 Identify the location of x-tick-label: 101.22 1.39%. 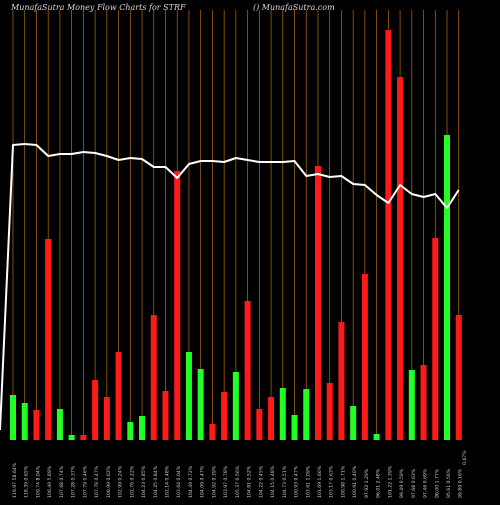
(390, 481).